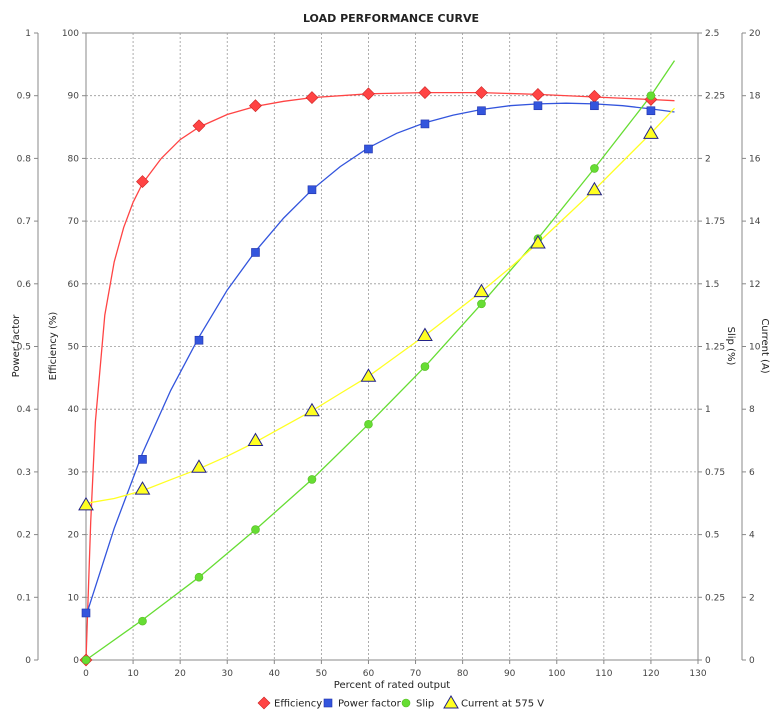 This screenshot has width=782, height=728. I want to click on current-axis-label: Current (A), so click(764, 345).